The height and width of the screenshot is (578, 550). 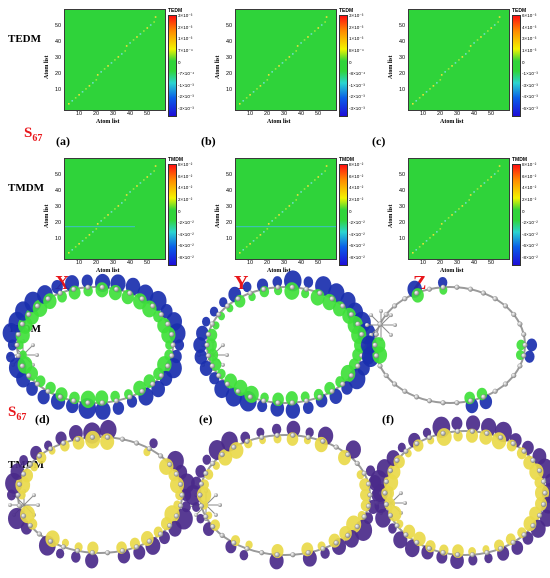 What do you see at coordinates (388, 419) in the screenshot?
I see `panel-label-f: (f)` at bounding box center [388, 419].